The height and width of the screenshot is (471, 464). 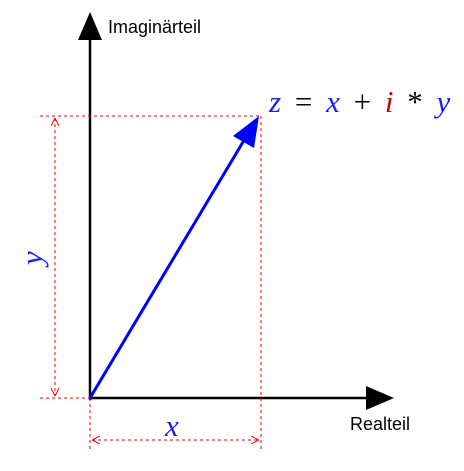 What do you see at coordinates (362, 101) in the screenshot?
I see `equation-plus: +` at bounding box center [362, 101].